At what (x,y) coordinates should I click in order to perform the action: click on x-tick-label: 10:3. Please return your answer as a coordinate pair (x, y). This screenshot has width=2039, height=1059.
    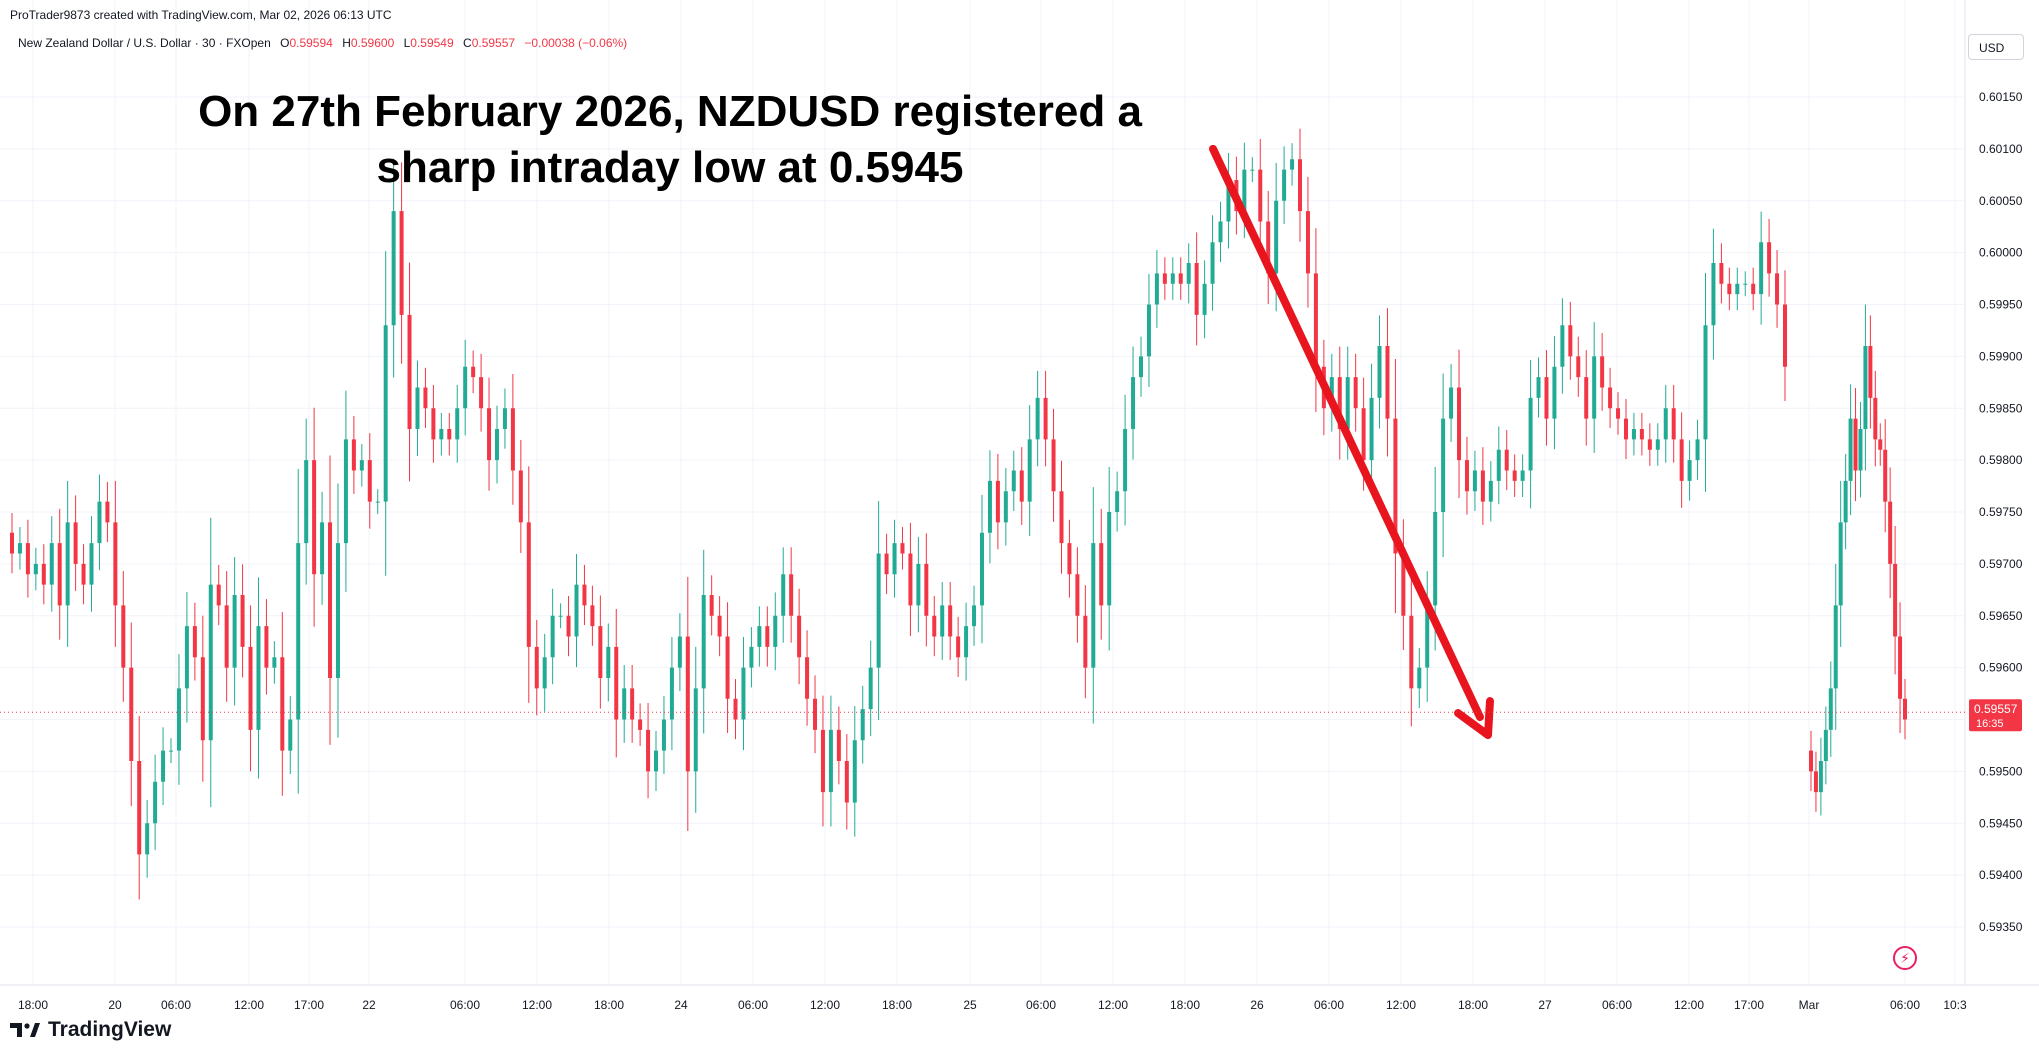
    Looking at the image, I should click on (1955, 1005).